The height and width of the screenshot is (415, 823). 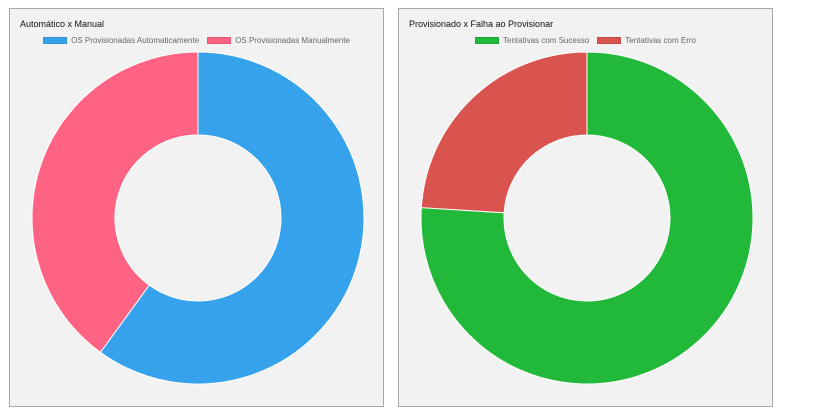 I want to click on legend-item: Tentativas com Sucesso, so click(x=532, y=40).